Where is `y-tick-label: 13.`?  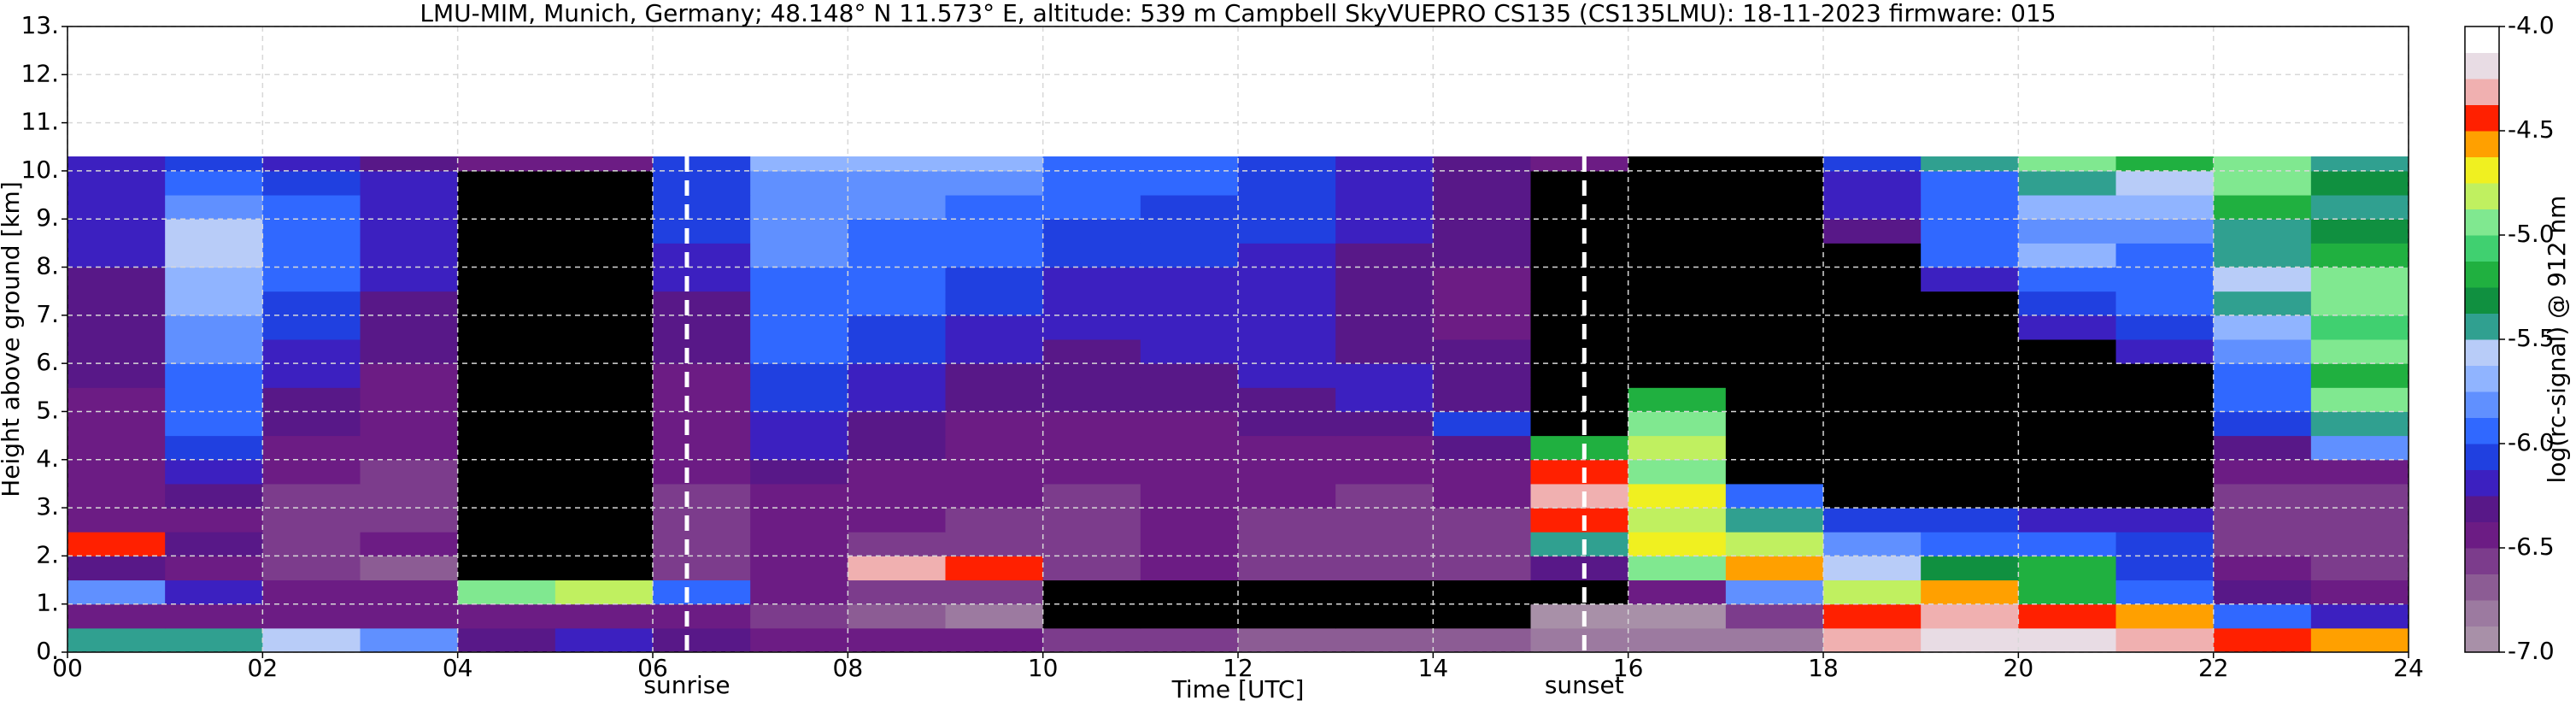
y-tick-label: 13. is located at coordinates (40, 25).